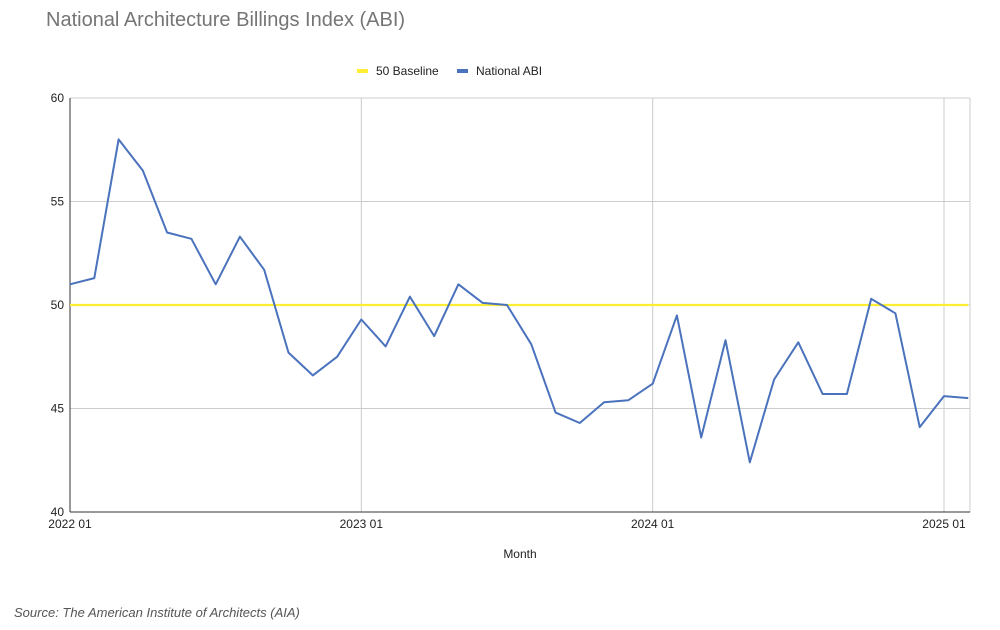 The width and height of the screenshot is (1000, 630). What do you see at coordinates (509, 71) in the screenshot?
I see `legend-label-national-abi: National ABI` at bounding box center [509, 71].